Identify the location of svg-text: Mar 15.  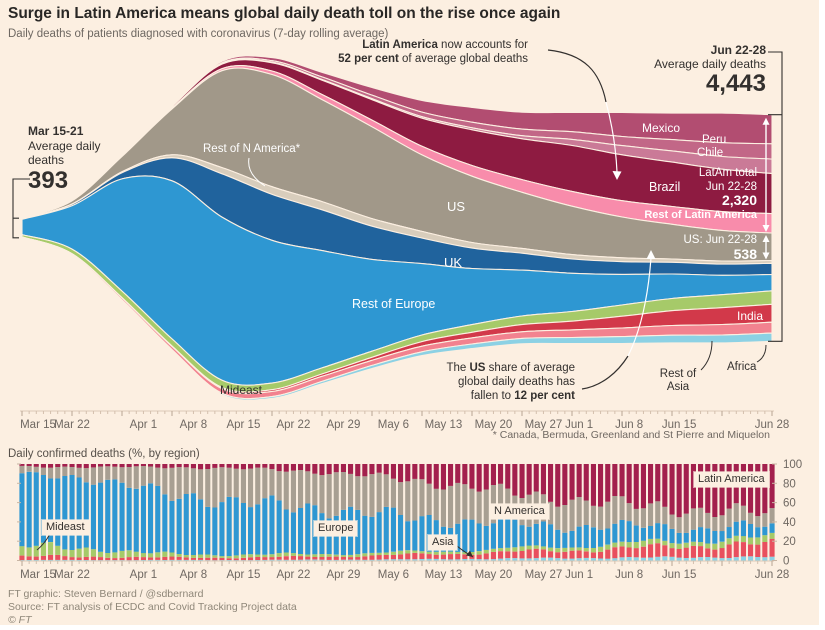
(38, 425).